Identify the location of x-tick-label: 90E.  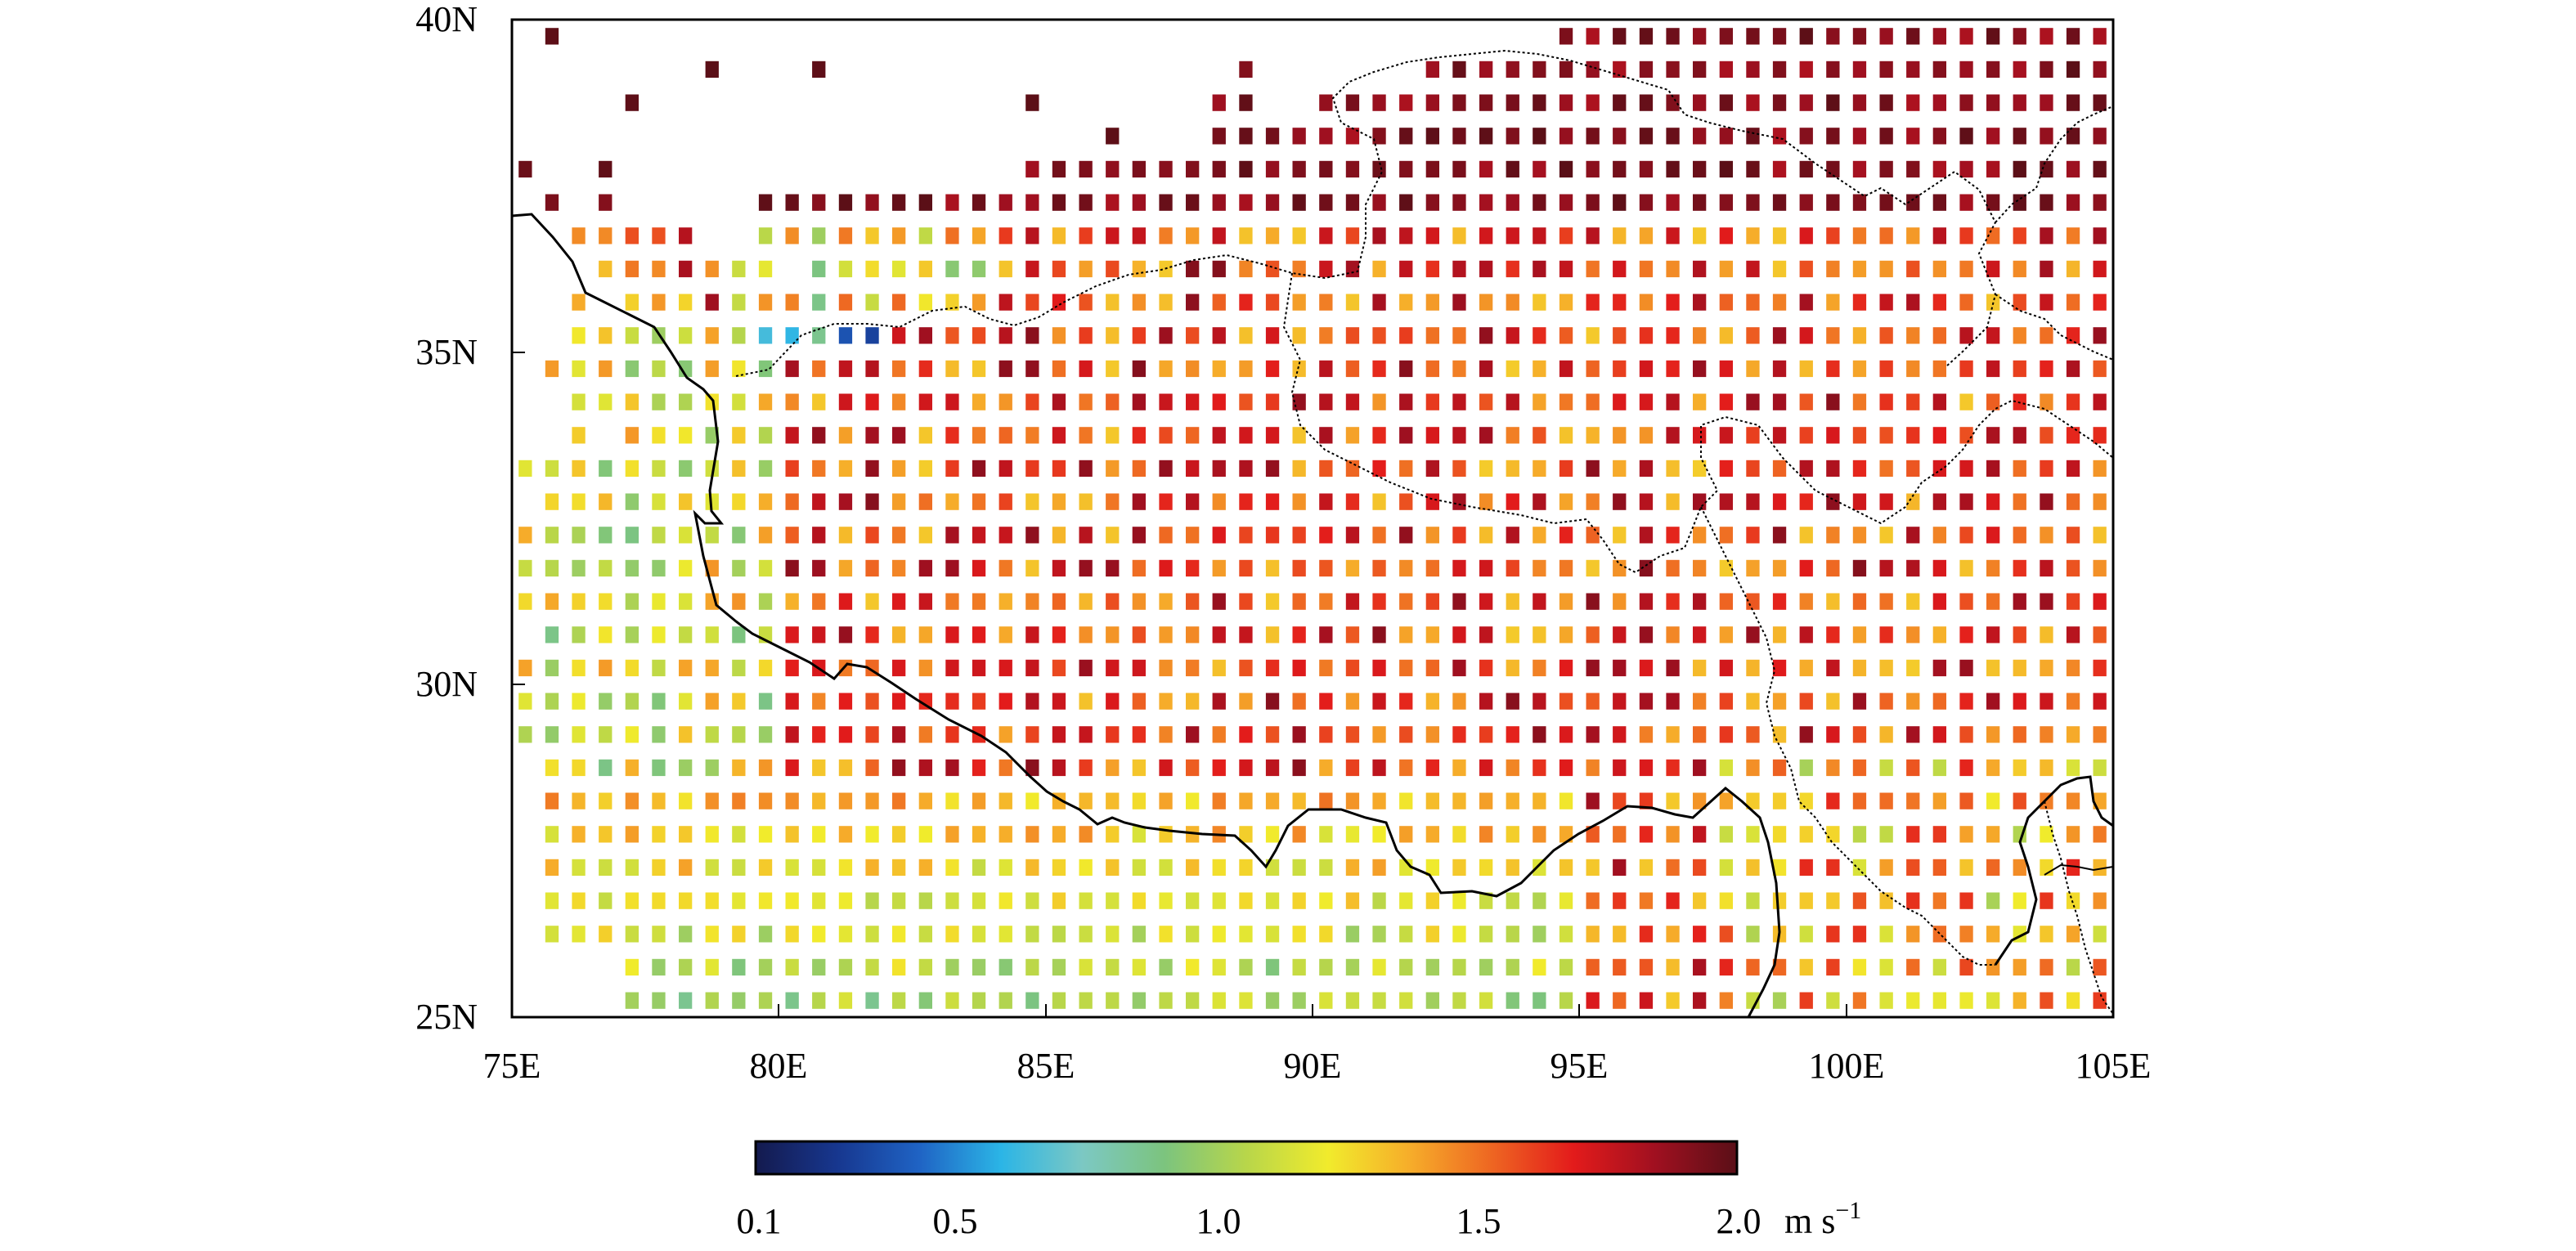
(1313, 1066).